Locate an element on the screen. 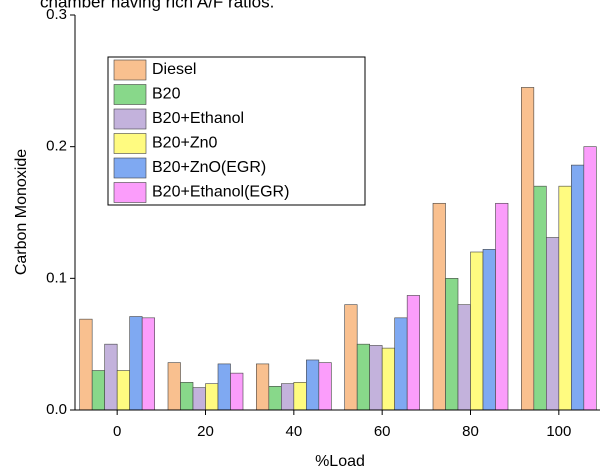 This screenshot has width=600, height=467. legend-label: B20 is located at coordinates (166, 94).